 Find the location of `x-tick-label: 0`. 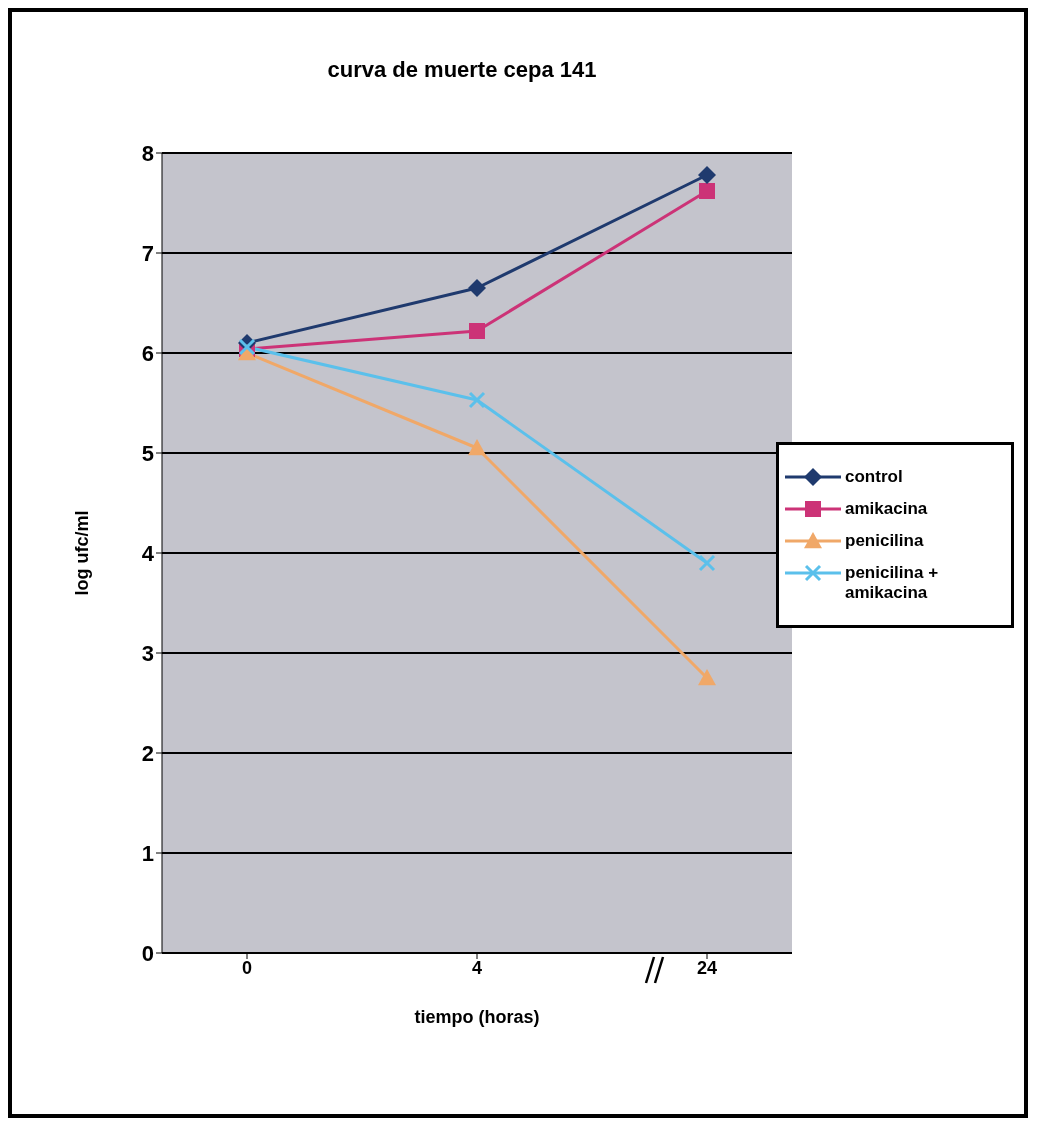

x-tick-label: 0 is located at coordinates (247, 967).